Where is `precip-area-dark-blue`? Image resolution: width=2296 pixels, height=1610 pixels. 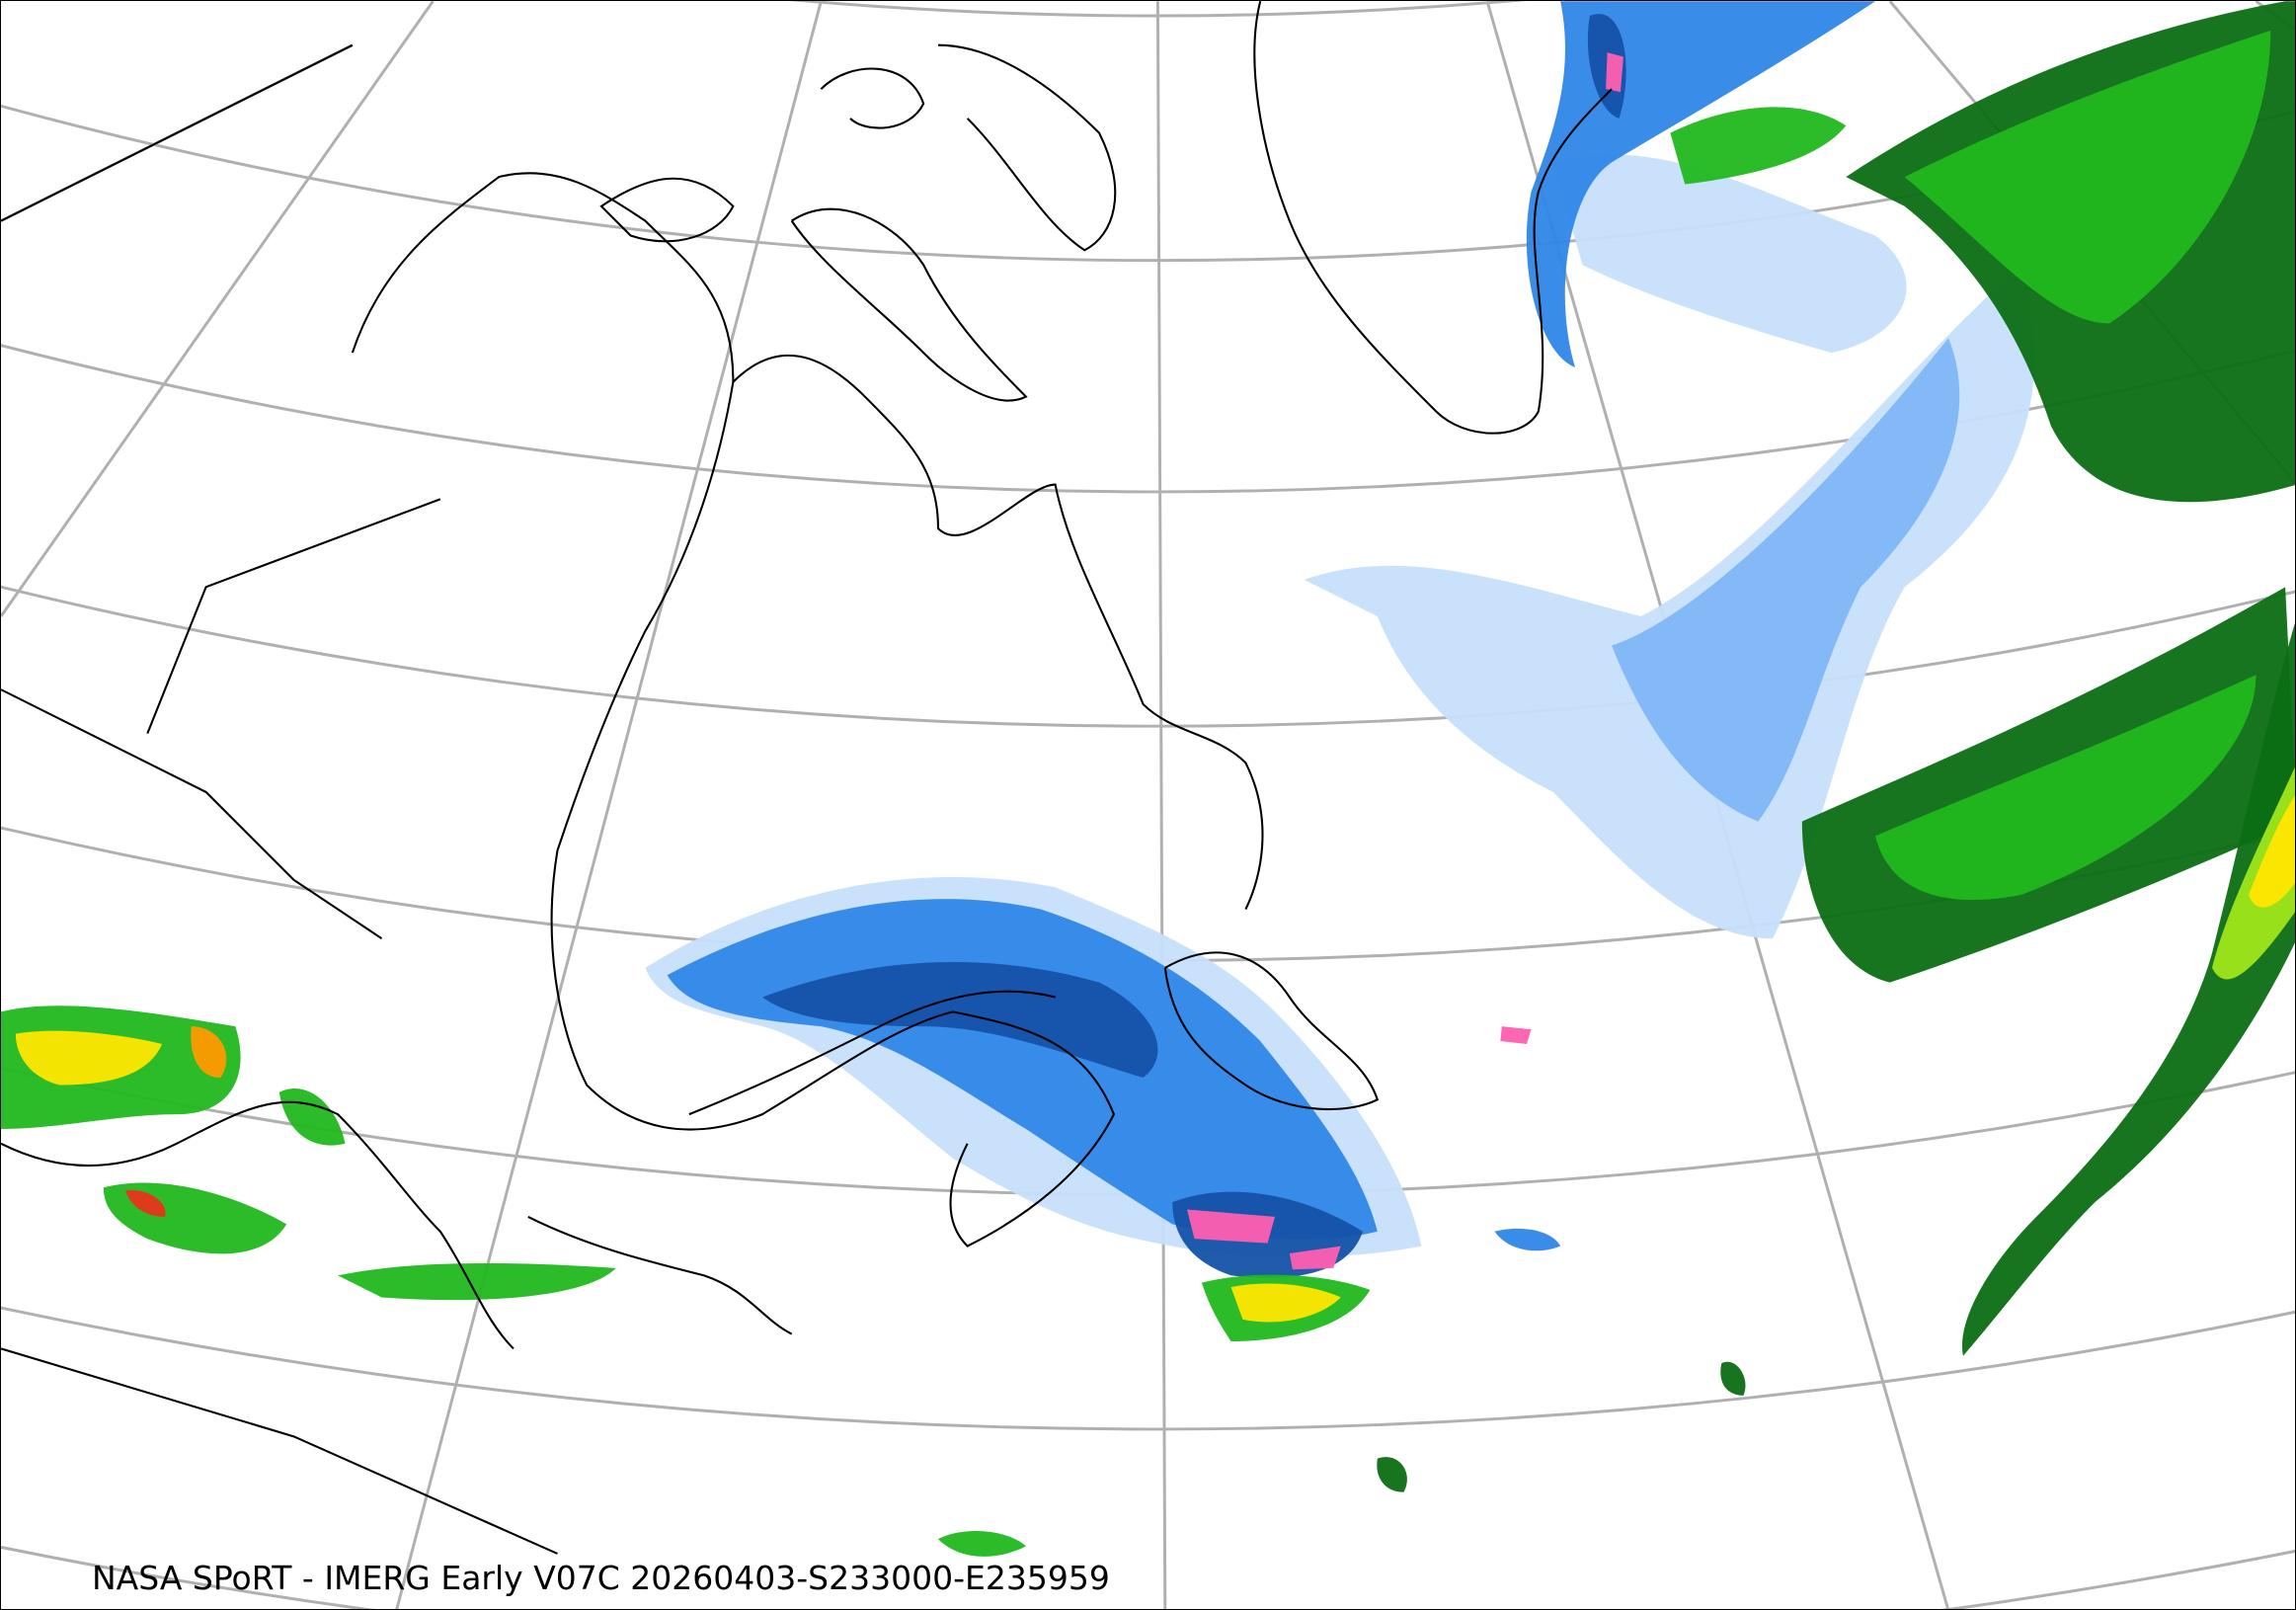
precip-area-dark-blue is located at coordinates (960, 1020).